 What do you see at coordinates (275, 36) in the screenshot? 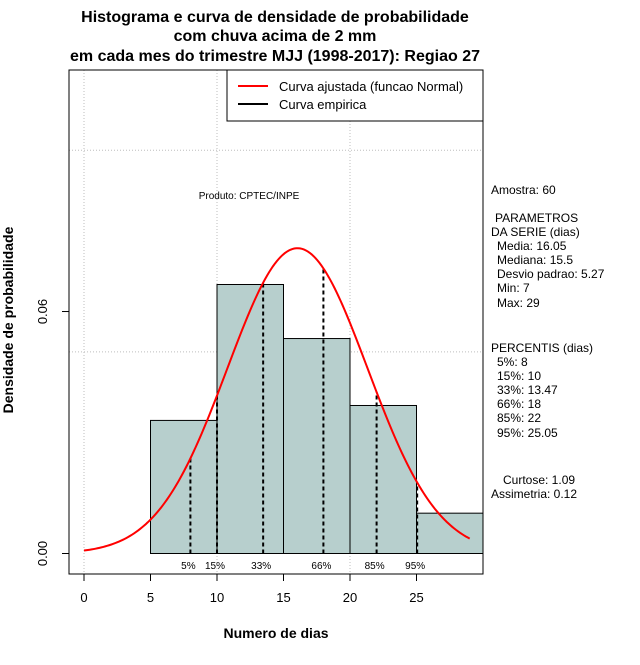
I see `chart-title-line-2: com chuva acima de 2 mm` at bounding box center [275, 36].